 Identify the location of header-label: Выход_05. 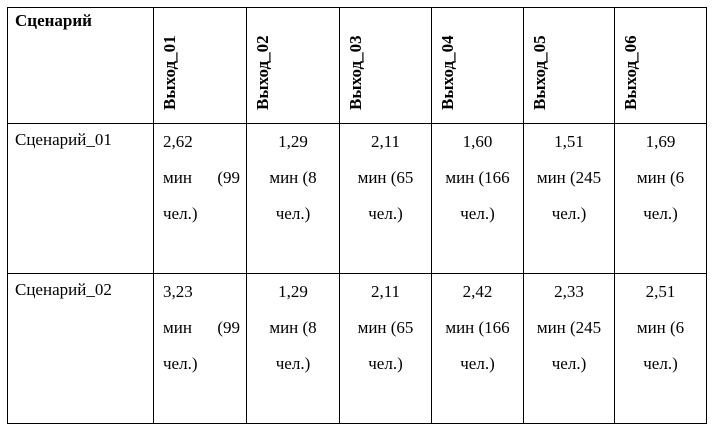
(539, 72).